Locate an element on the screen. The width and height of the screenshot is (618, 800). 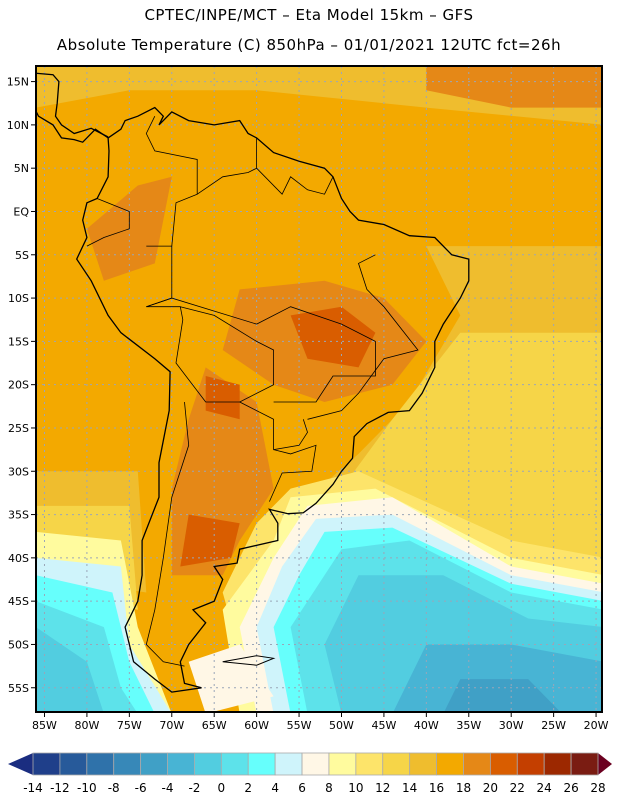
colorbar-label: 28 is located at coordinates (597, 788).